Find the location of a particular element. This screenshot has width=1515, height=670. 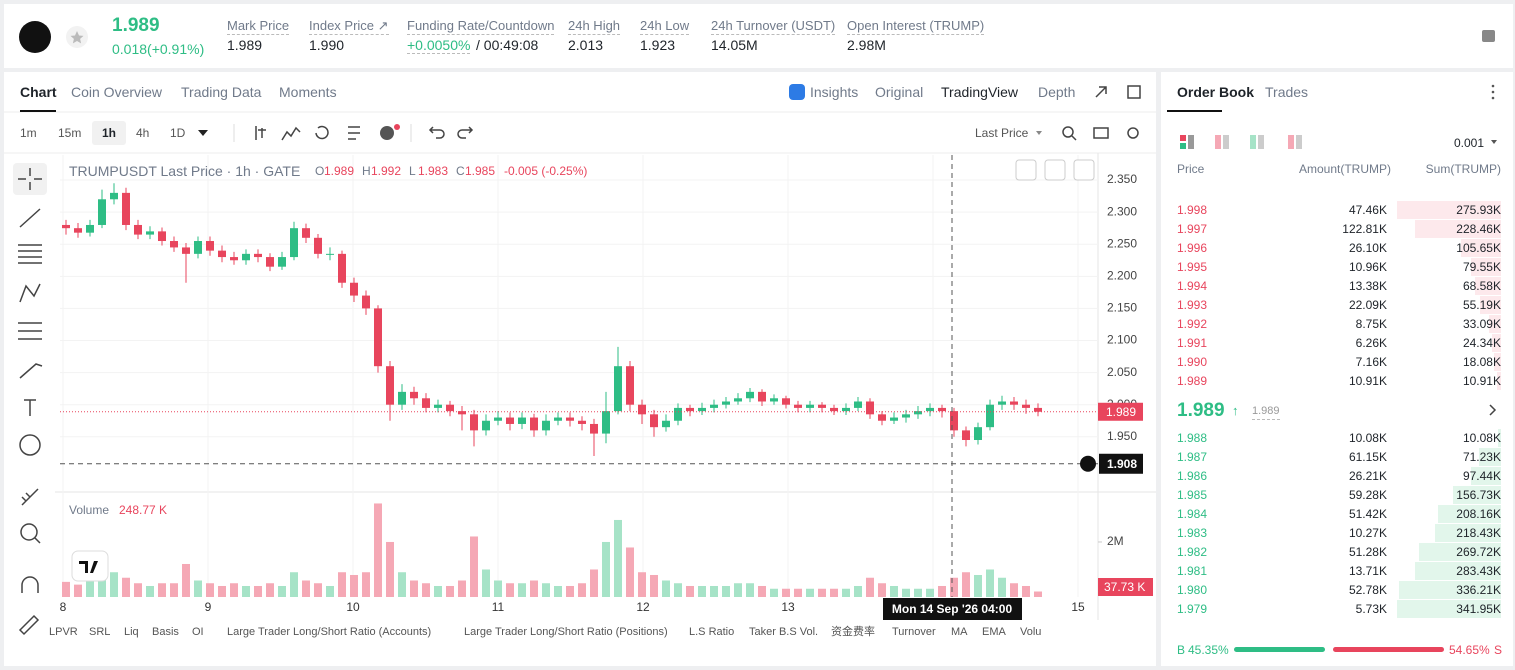

indicator-tab: Turnover is located at coordinates (914, 632).